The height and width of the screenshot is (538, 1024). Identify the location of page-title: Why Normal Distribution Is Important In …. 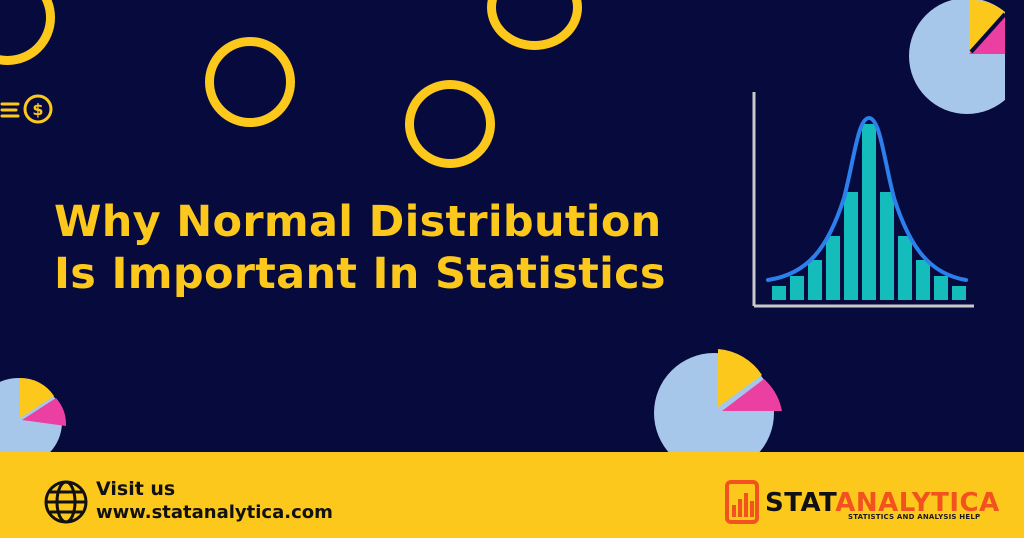
(394, 248).